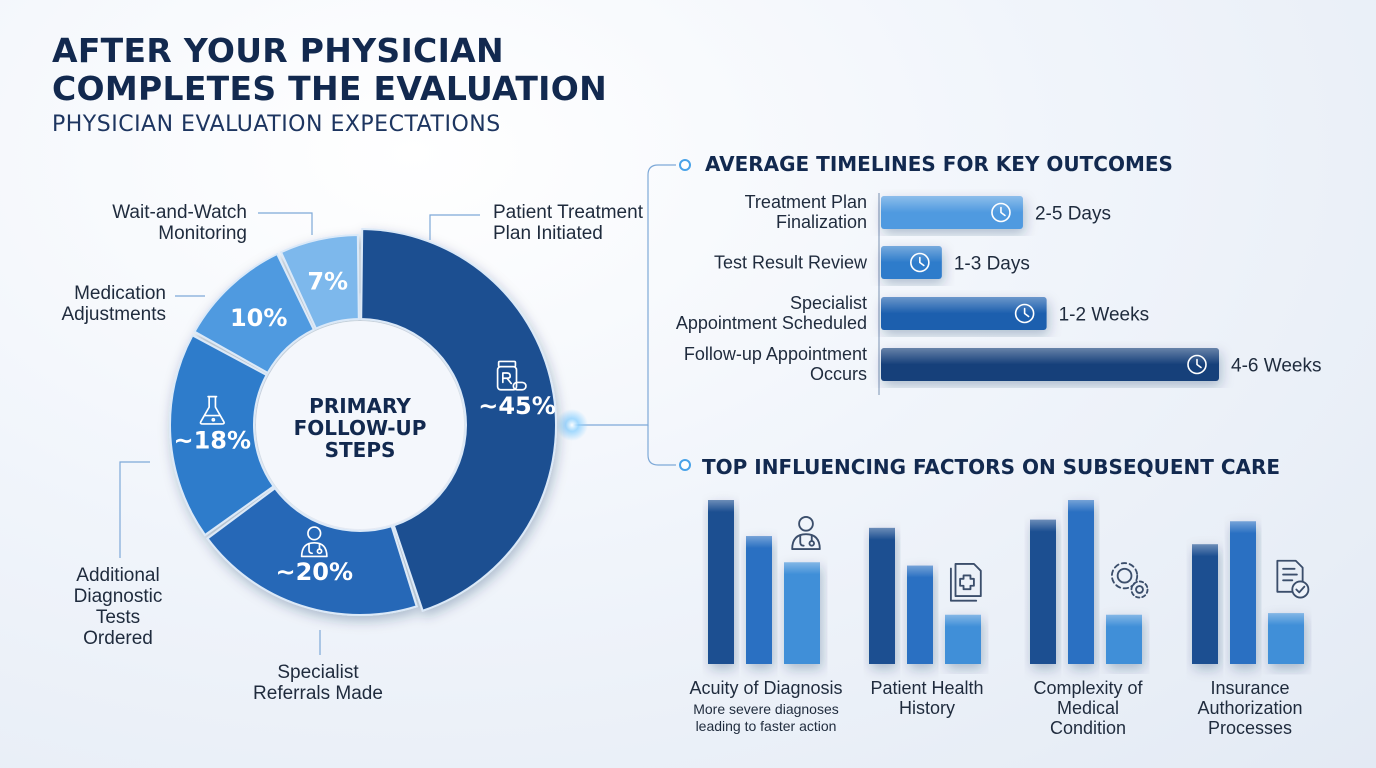  What do you see at coordinates (258, 318) in the screenshot?
I see `slice-value-label: 10%` at bounding box center [258, 318].